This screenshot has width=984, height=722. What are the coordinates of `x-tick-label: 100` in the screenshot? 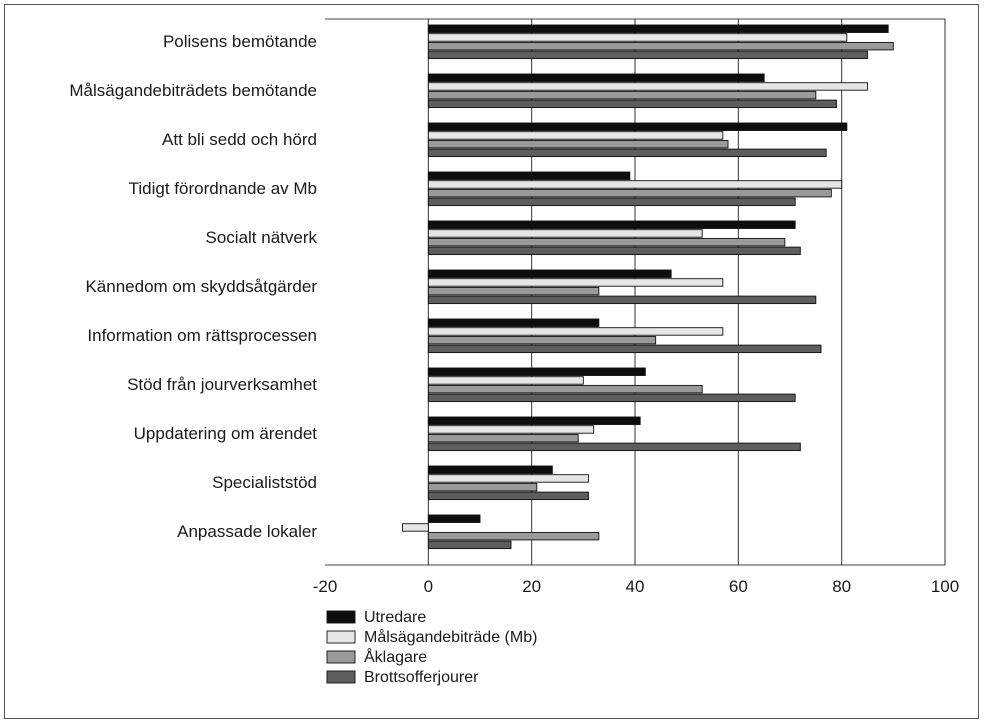 It's located at (945, 586).